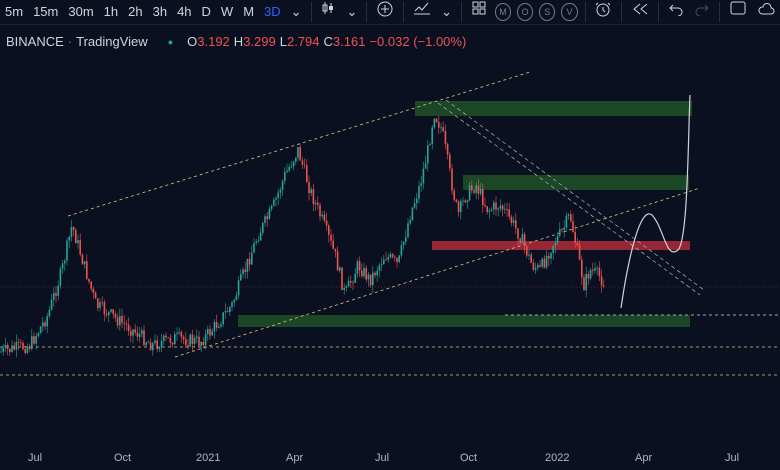 The height and width of the screenshot is (470, 780). What do you see at coordinates (732, 458) in the screenshot?
I see `x-axis-label: Jul` at bounding box center [732, 458].